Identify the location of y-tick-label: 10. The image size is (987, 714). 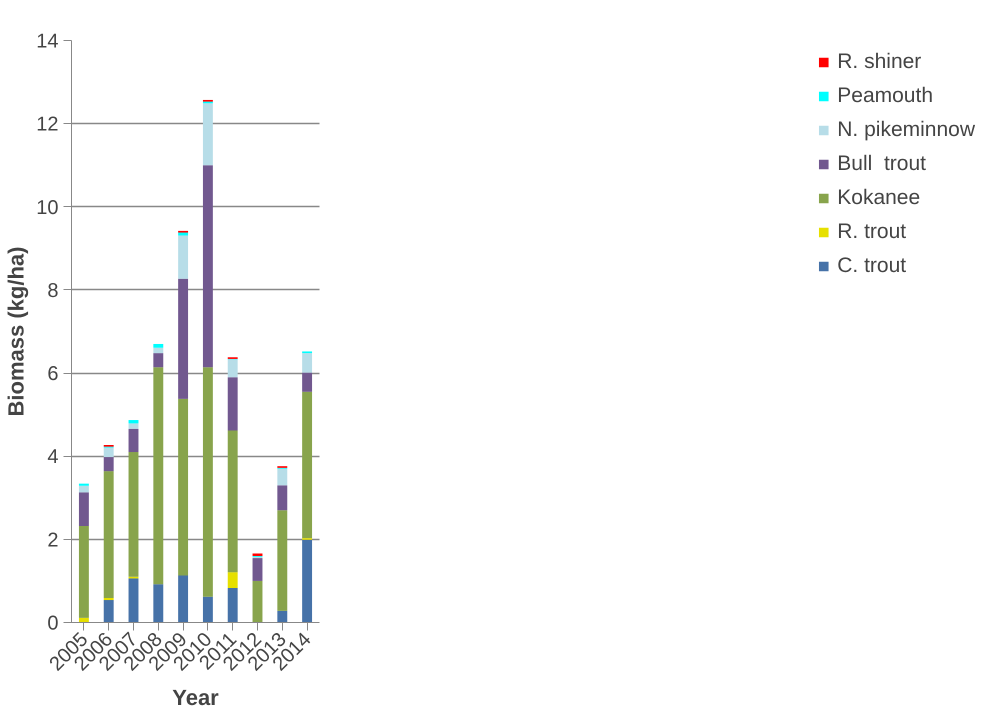
(47, 207).